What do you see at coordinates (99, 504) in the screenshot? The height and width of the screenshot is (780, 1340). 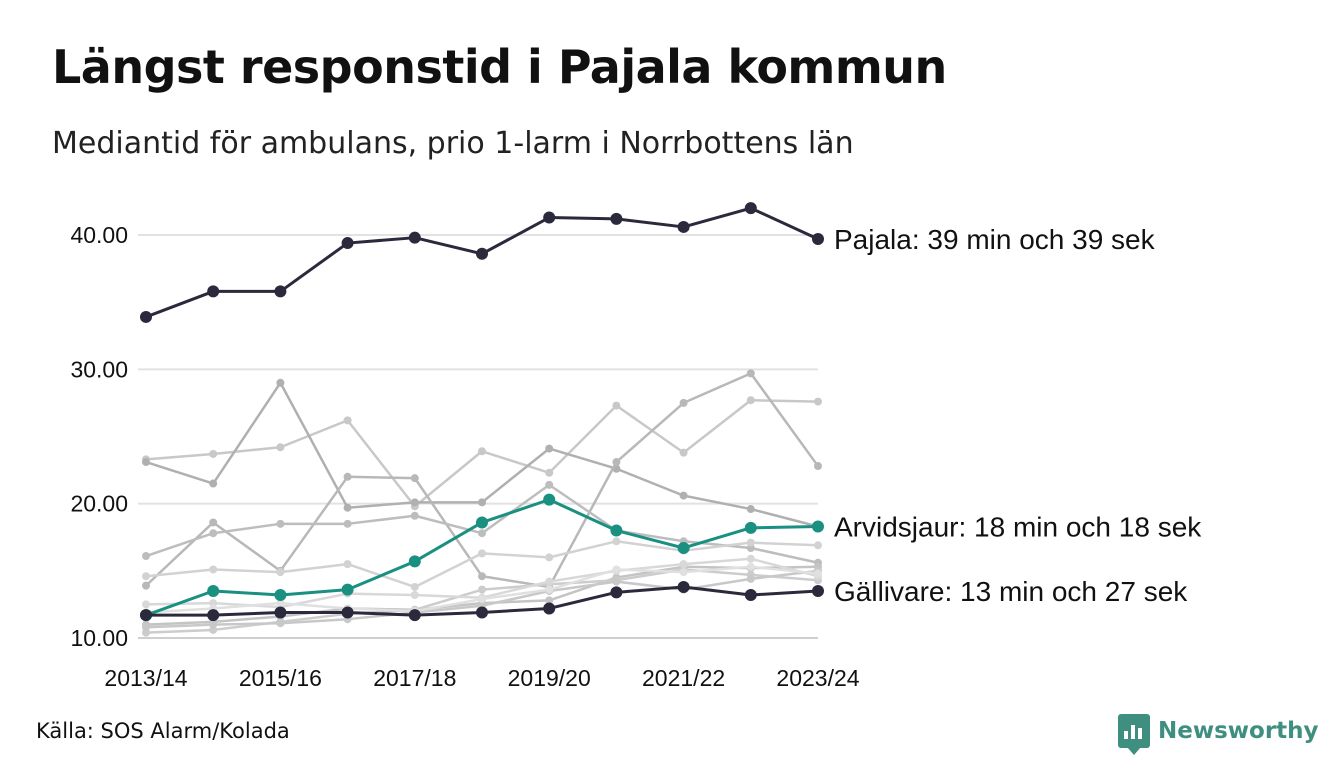 I see `y-tick-label: 20.00` at bounding box center [99, 504].